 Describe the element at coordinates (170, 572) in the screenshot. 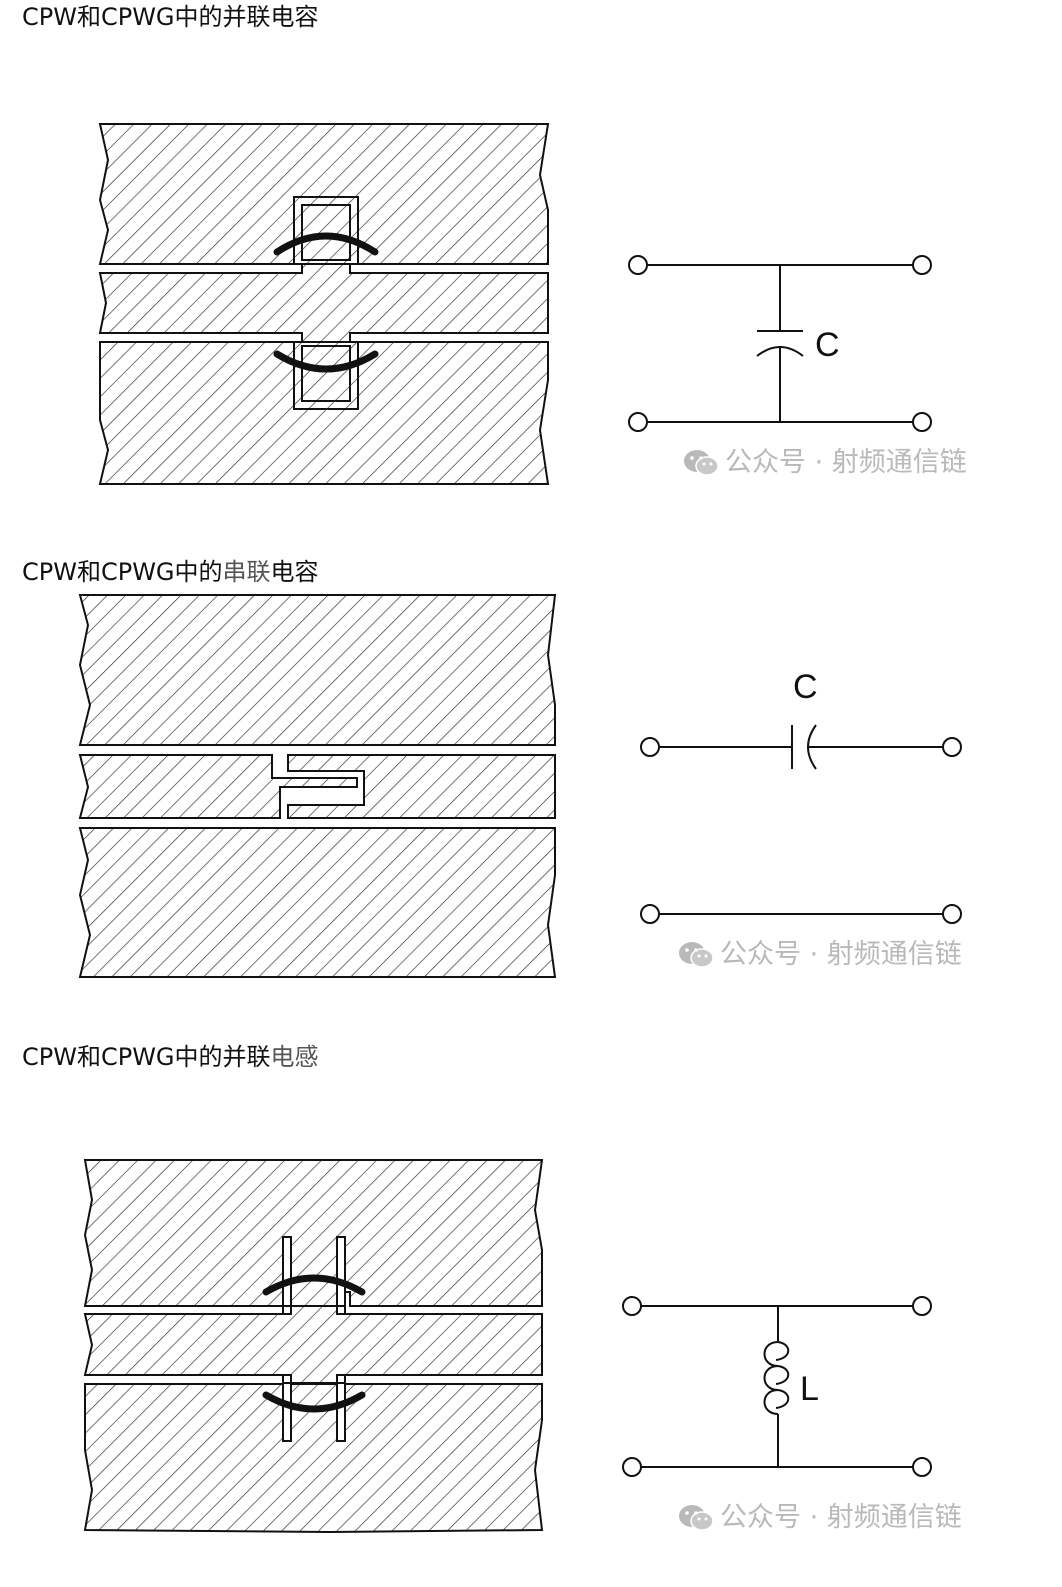

I see `section-heading: CPW和CPWG中的串联电容` at that location.